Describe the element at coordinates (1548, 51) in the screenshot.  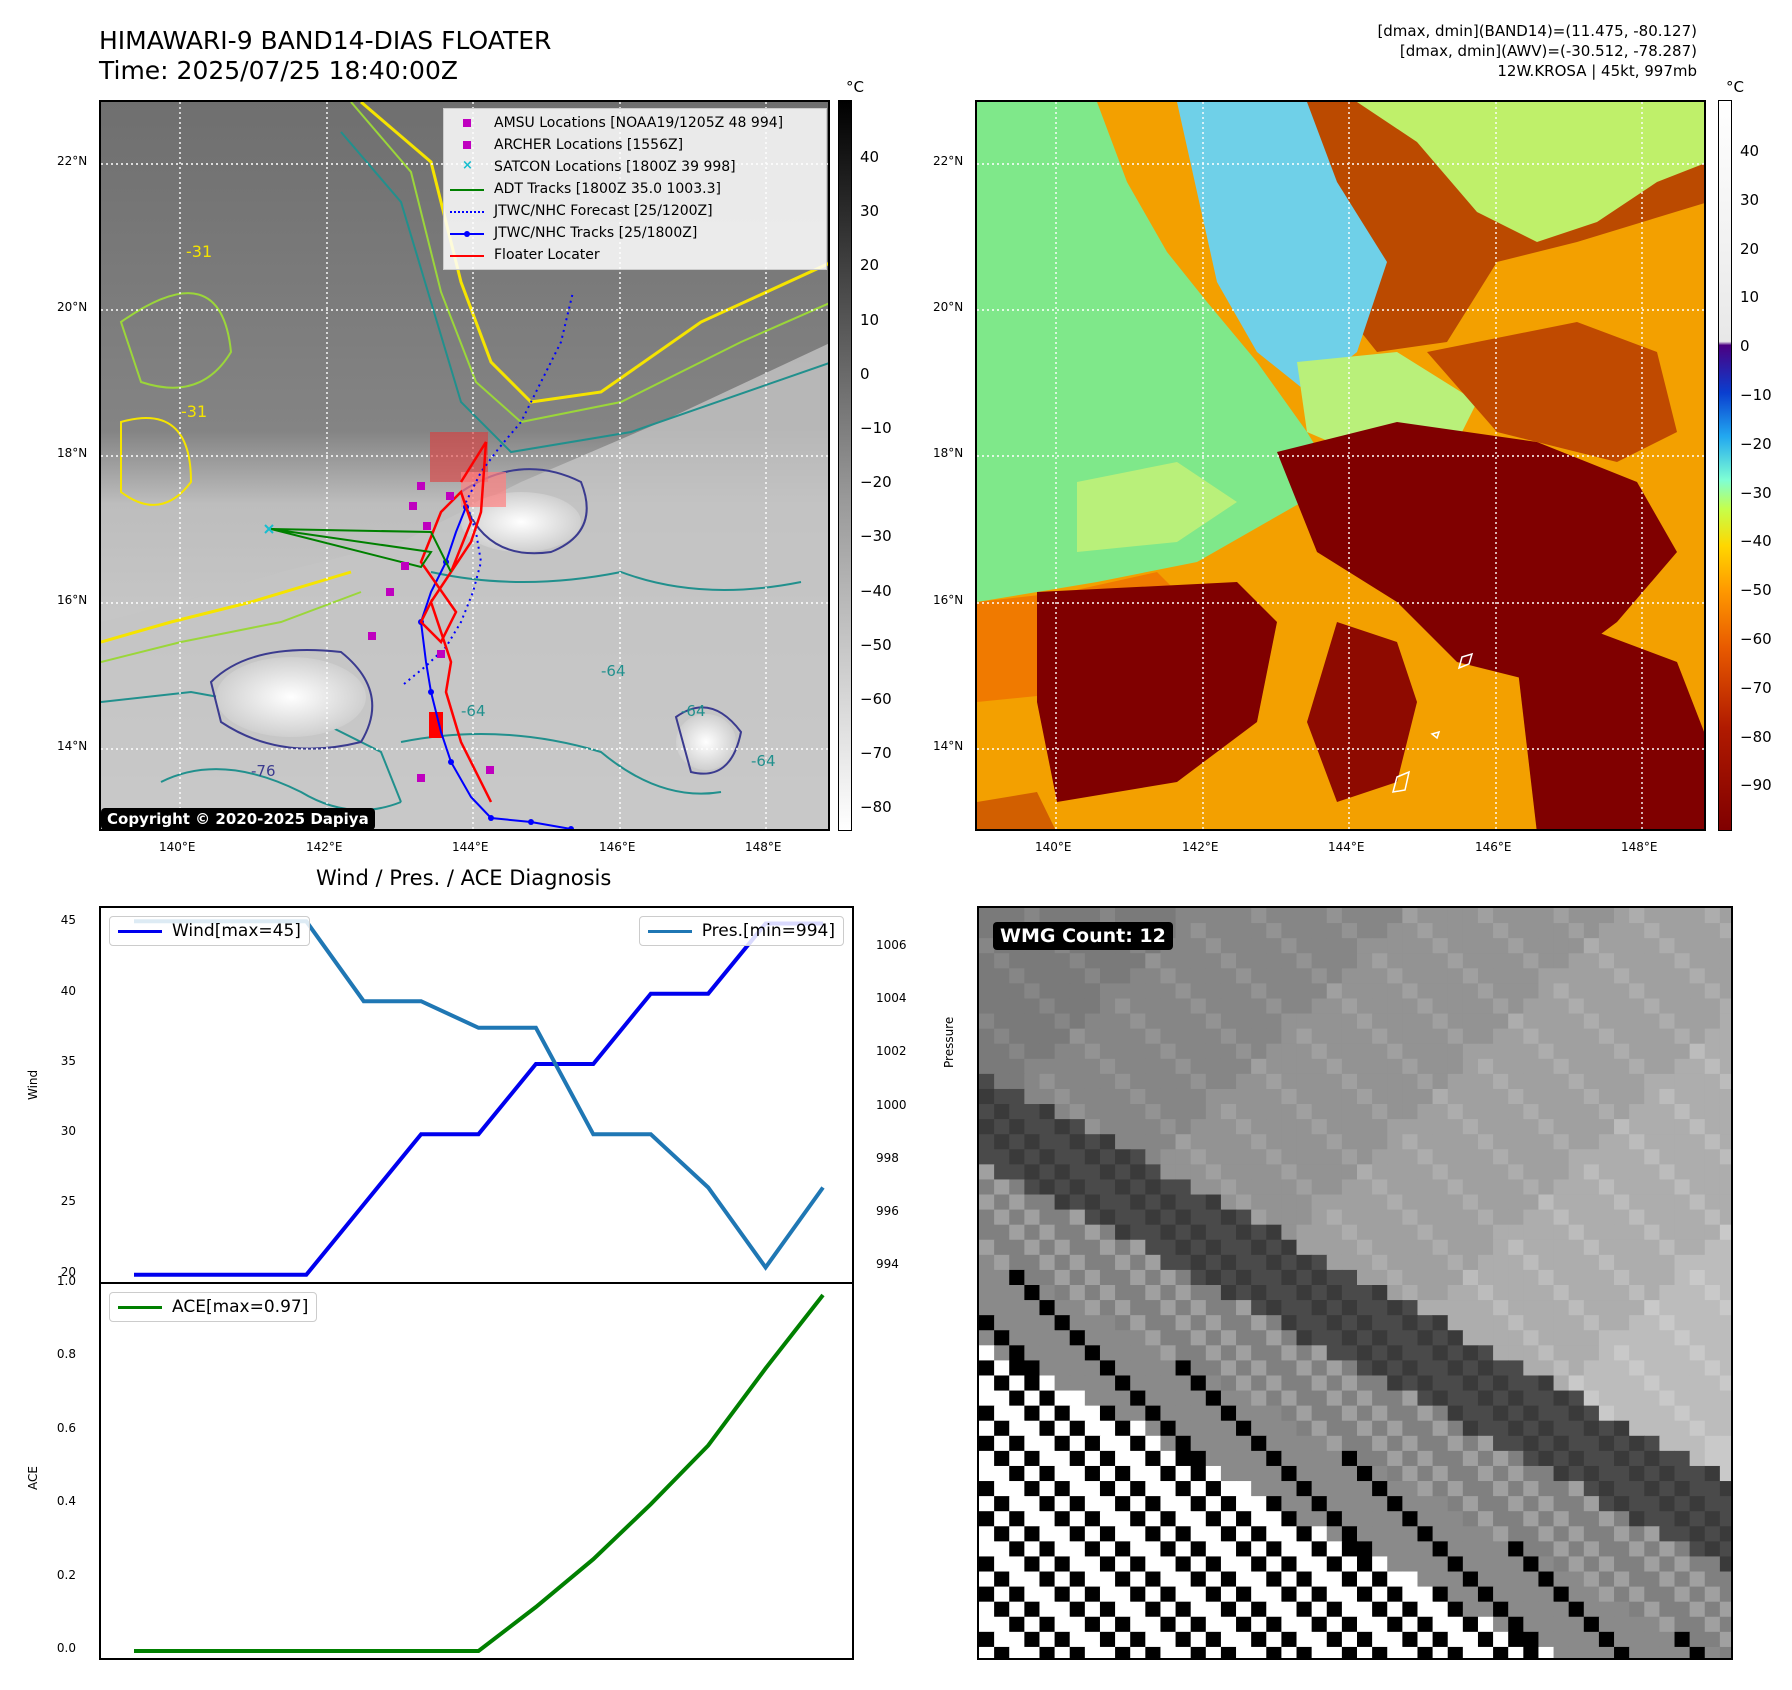
I see `stats-awv: [dmax, dmin](AWV)=(-30.512, -78.287)` at that location.